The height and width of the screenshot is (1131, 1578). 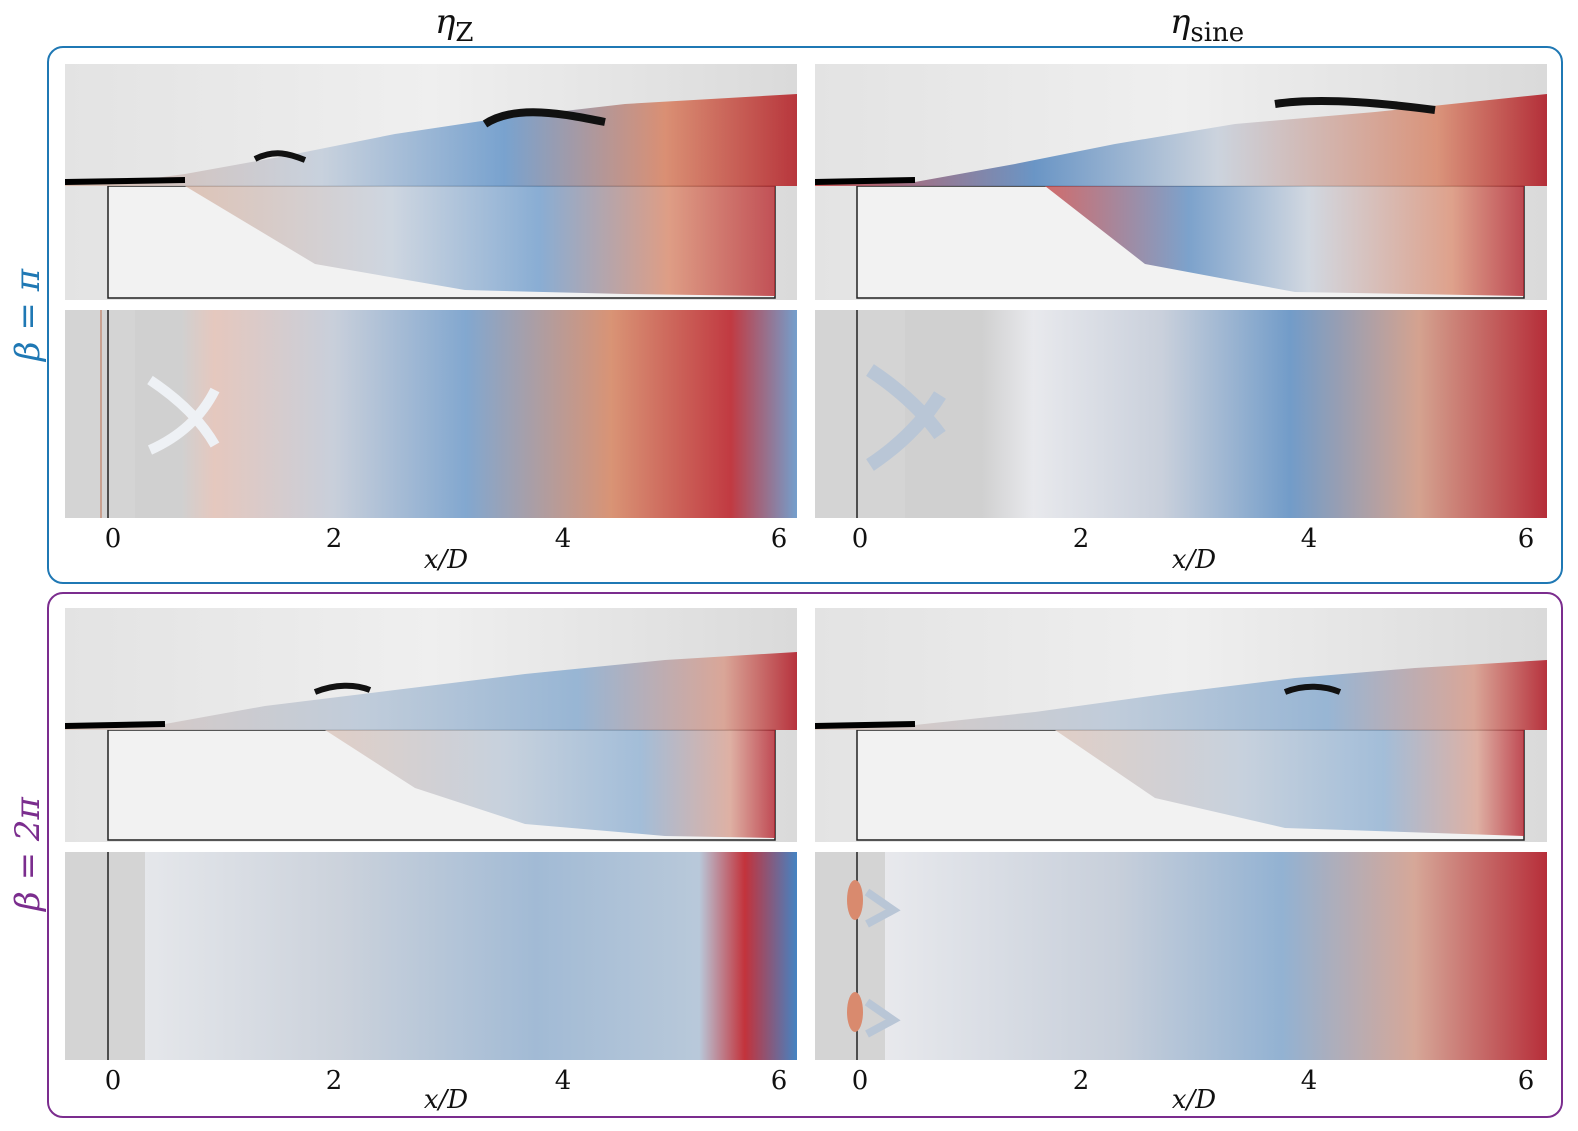 I want to click on side-view-eta-sine-beta-2pi, so click(x=1181, y=725).